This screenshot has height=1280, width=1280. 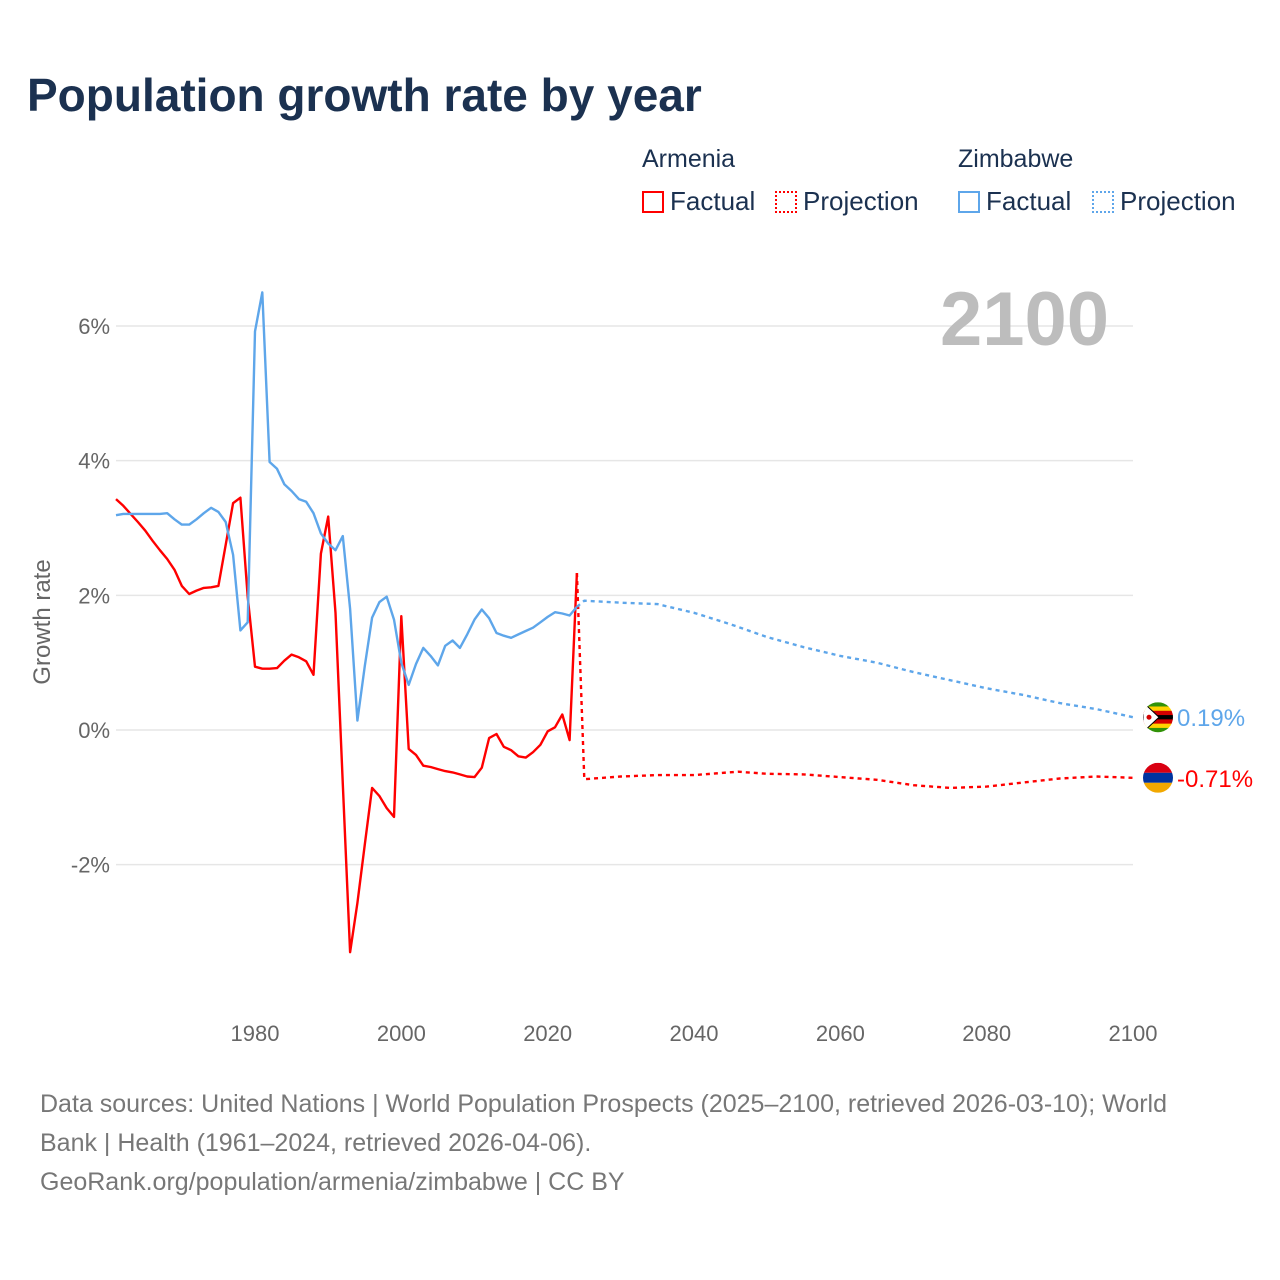 I want to click on y-tick-label: 2%, so click(x=94, y=595).